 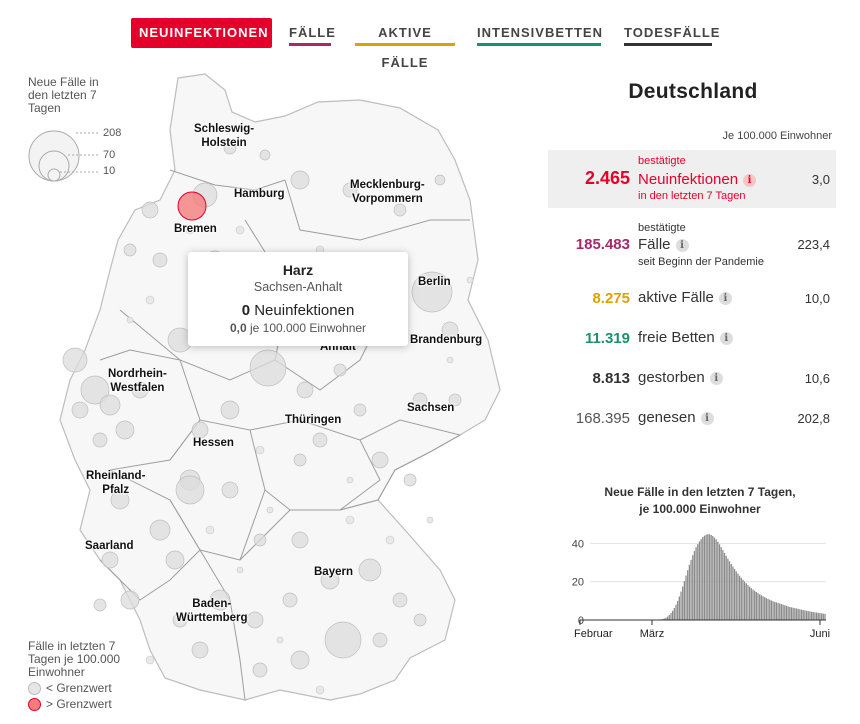 I want to click on tooltip-rate-label: je 100.000 Einwohner, so click(x=308, y=328).